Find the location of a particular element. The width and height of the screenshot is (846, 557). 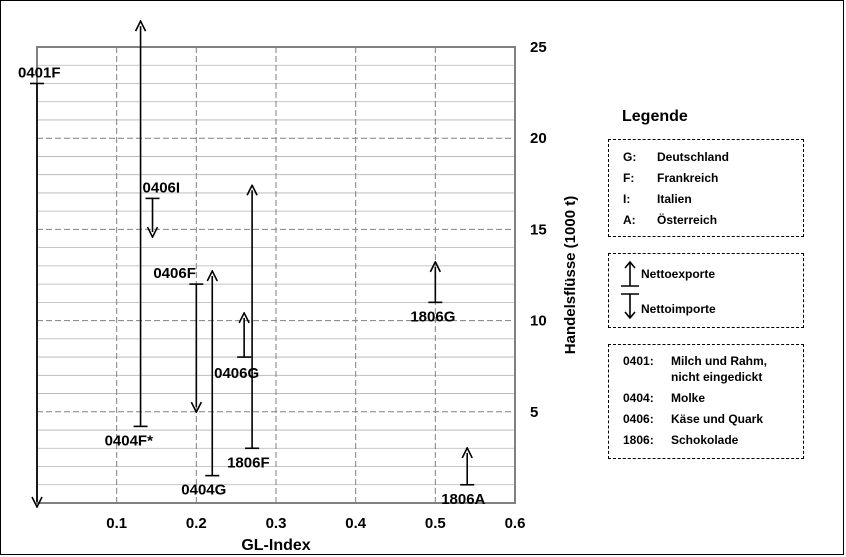

legend-country-row: G: Deutschland is located at coordinates (713, 157).